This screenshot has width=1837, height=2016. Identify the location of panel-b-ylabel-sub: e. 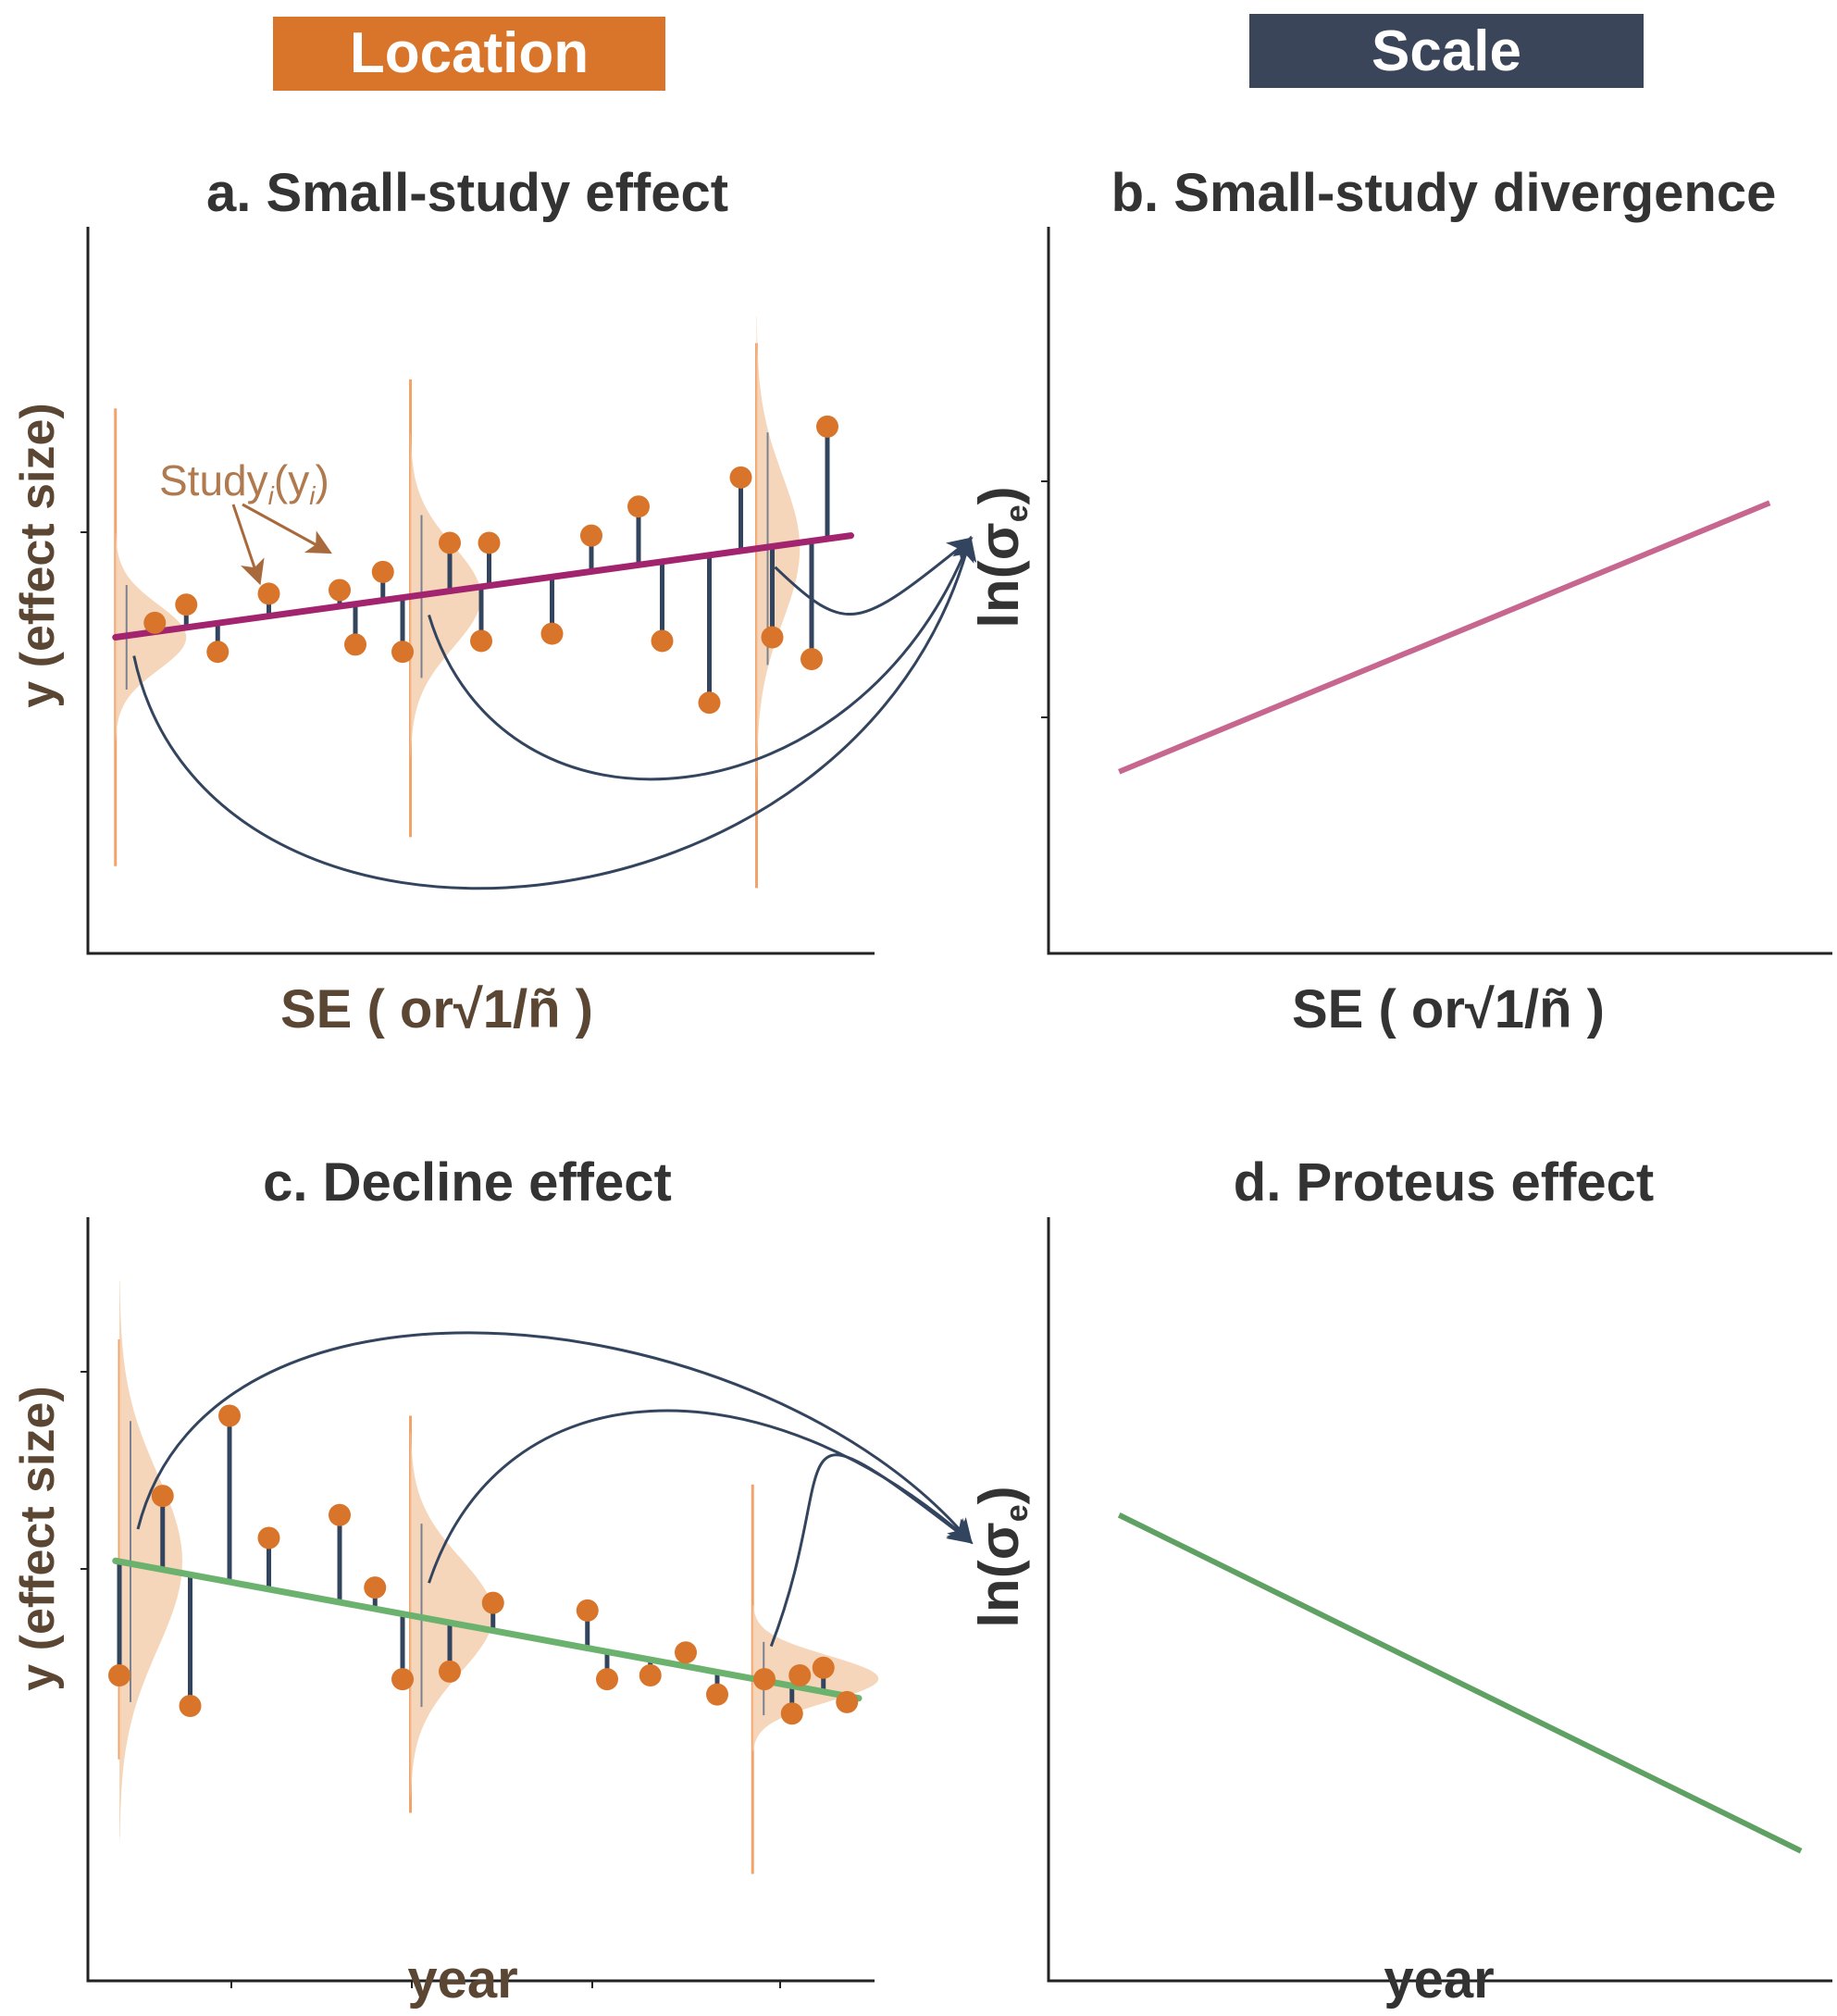
(1017, 513).